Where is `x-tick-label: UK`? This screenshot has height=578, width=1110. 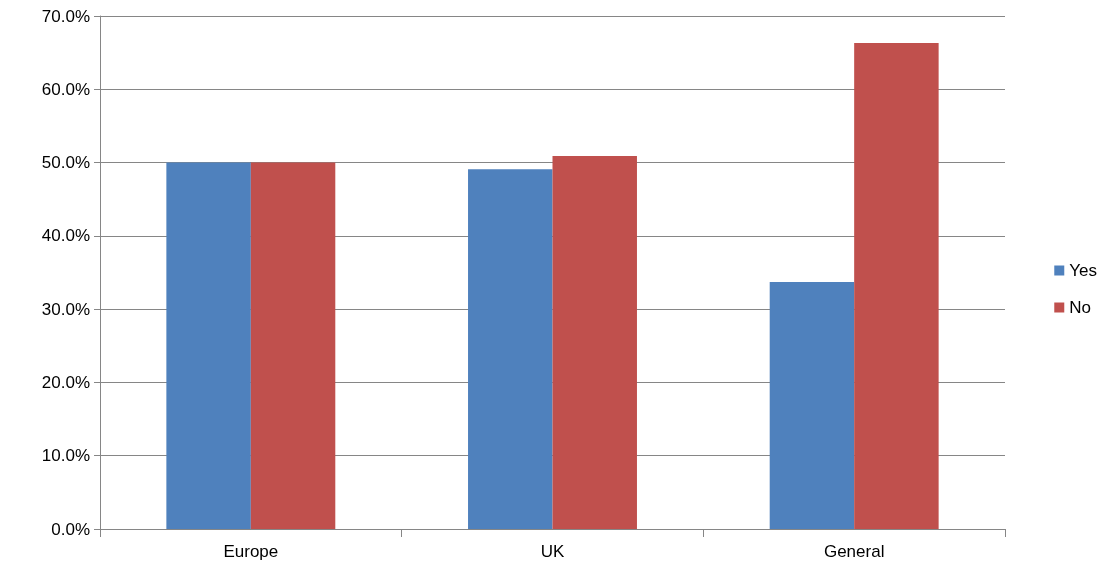
x-tick-label: UK is located at coordinates (552, 551).